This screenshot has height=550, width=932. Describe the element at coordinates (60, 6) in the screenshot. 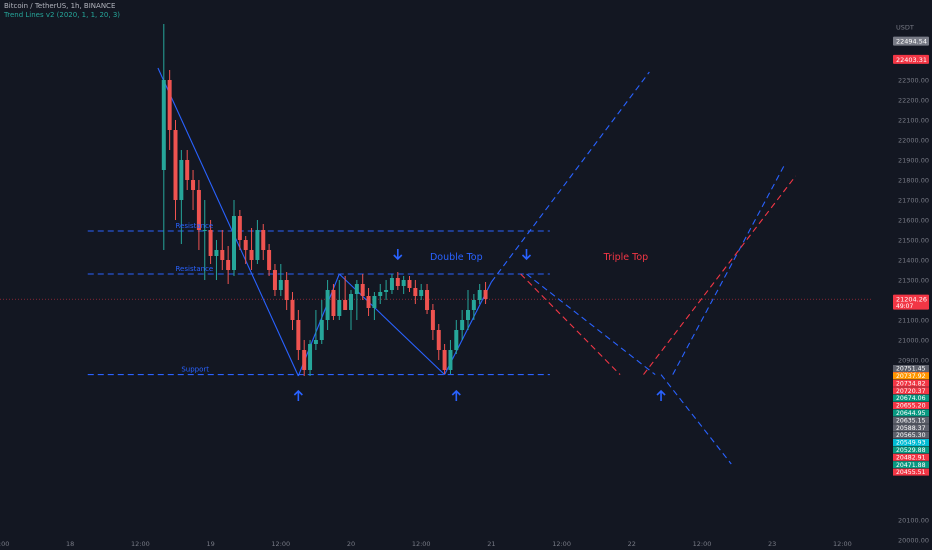

I see `symbol-title: Bitcoin / TetherUS, 1h, BINANCE` at that location.